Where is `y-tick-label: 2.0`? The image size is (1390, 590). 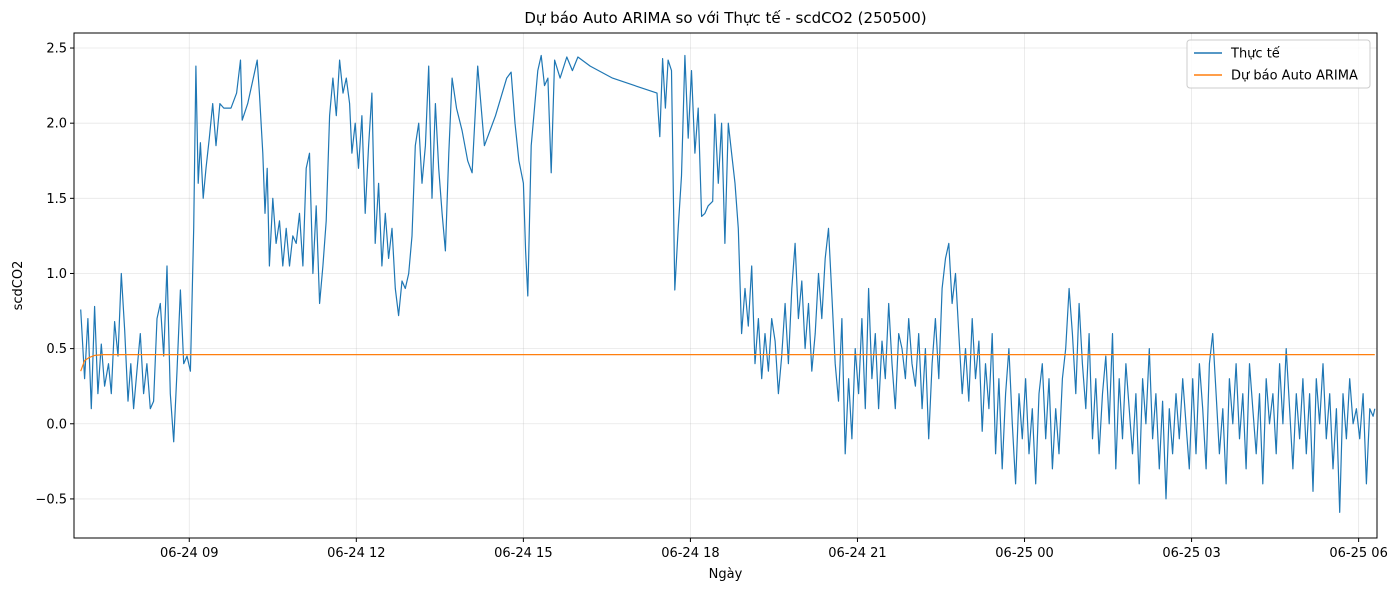
y-tick-label: 2.0 is located at coordinates (56, 124).